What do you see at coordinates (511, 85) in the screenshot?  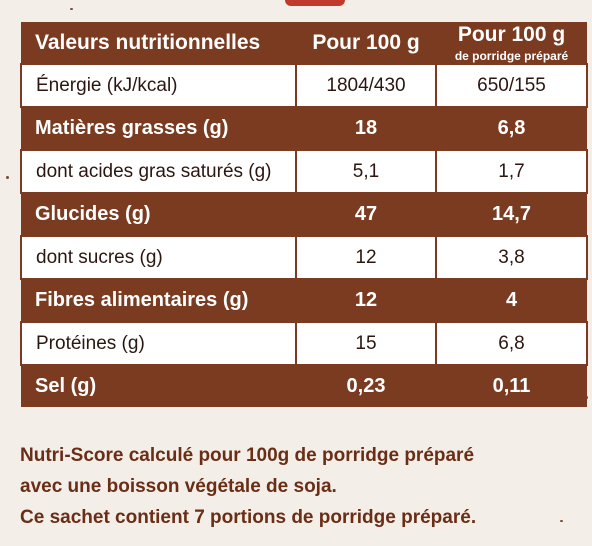 I see `row-value-prepared: 650/155` at bounding box center [511, 85].